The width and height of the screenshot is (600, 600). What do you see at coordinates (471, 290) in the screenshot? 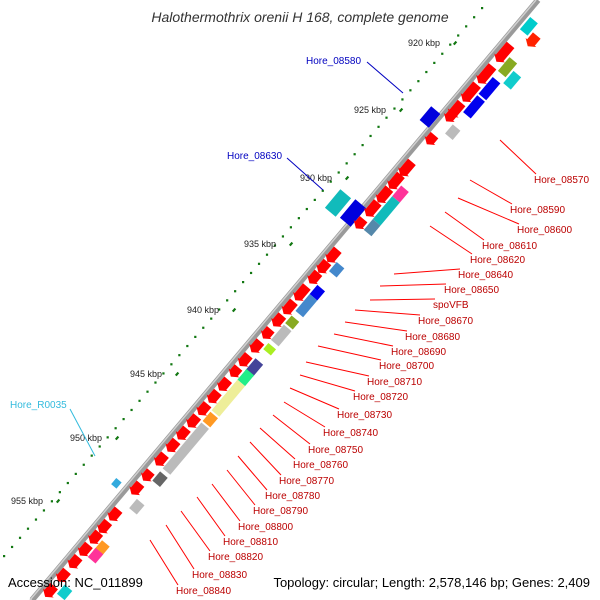
I see `gene-label: Hore_08650` at bounding box center [471, 290].